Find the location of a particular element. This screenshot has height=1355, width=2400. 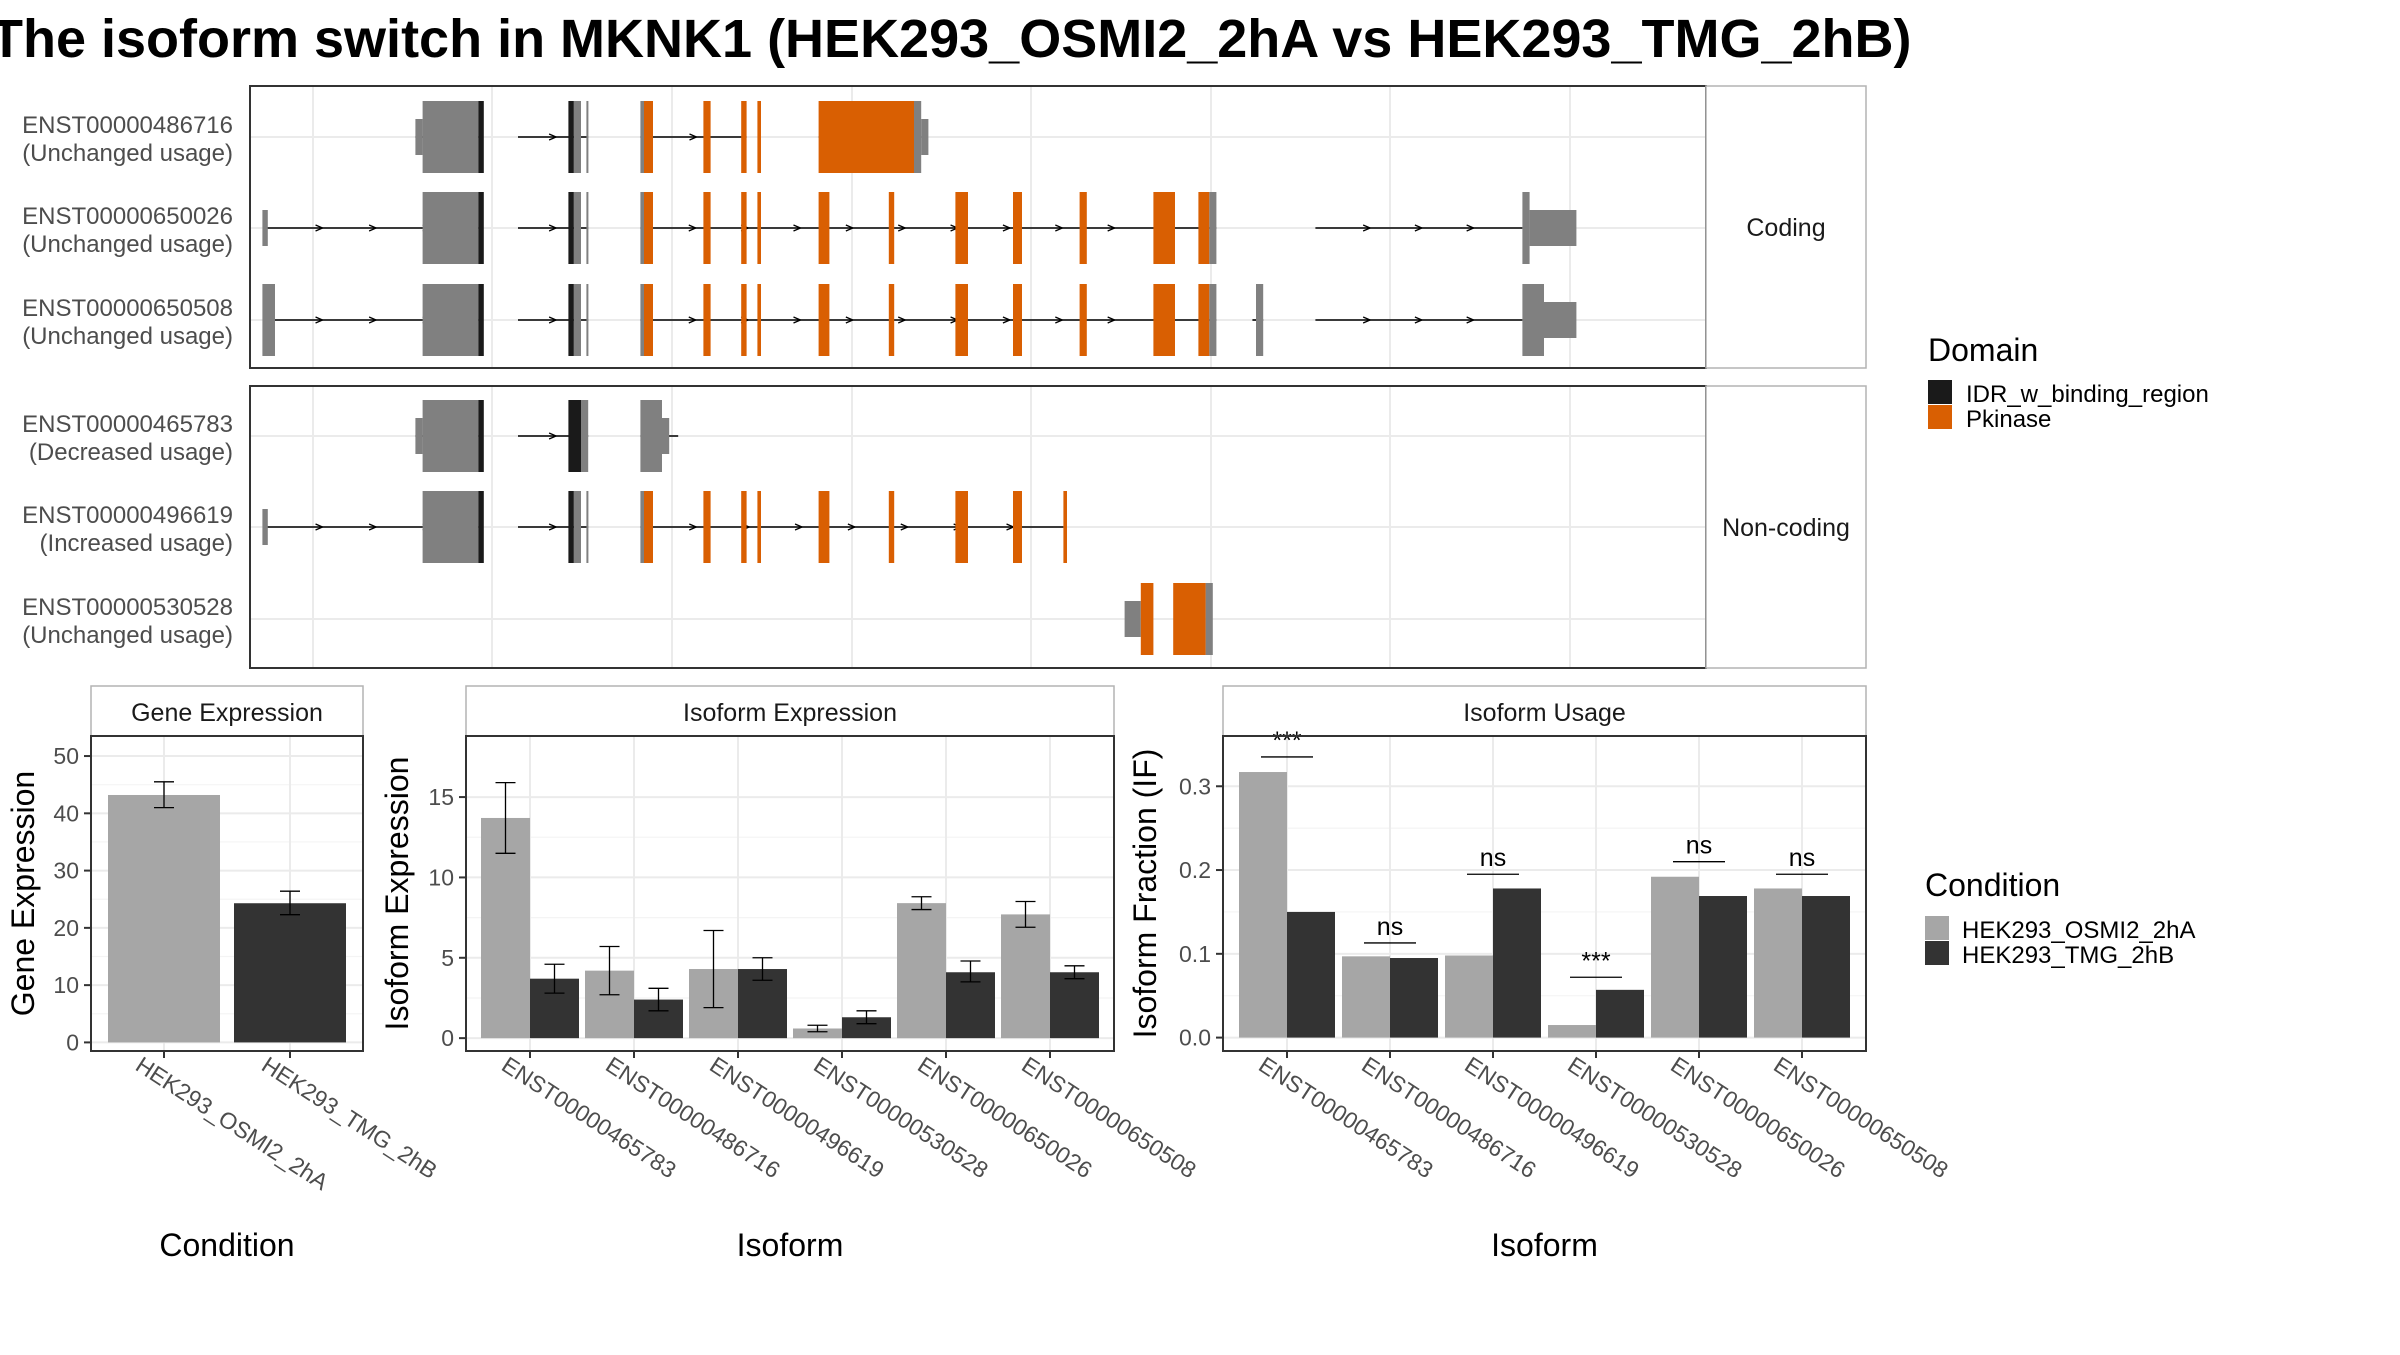

y-tick-label: 10 is located at coordinates (66, 985).